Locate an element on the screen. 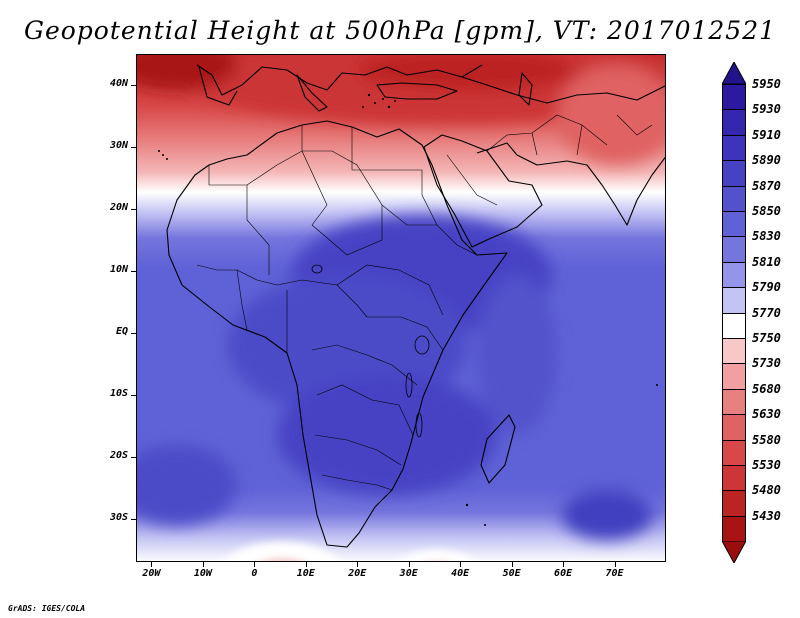 This screenshot has width=800, height=618. madagascar-coastline is located at coordinates (498, 449).